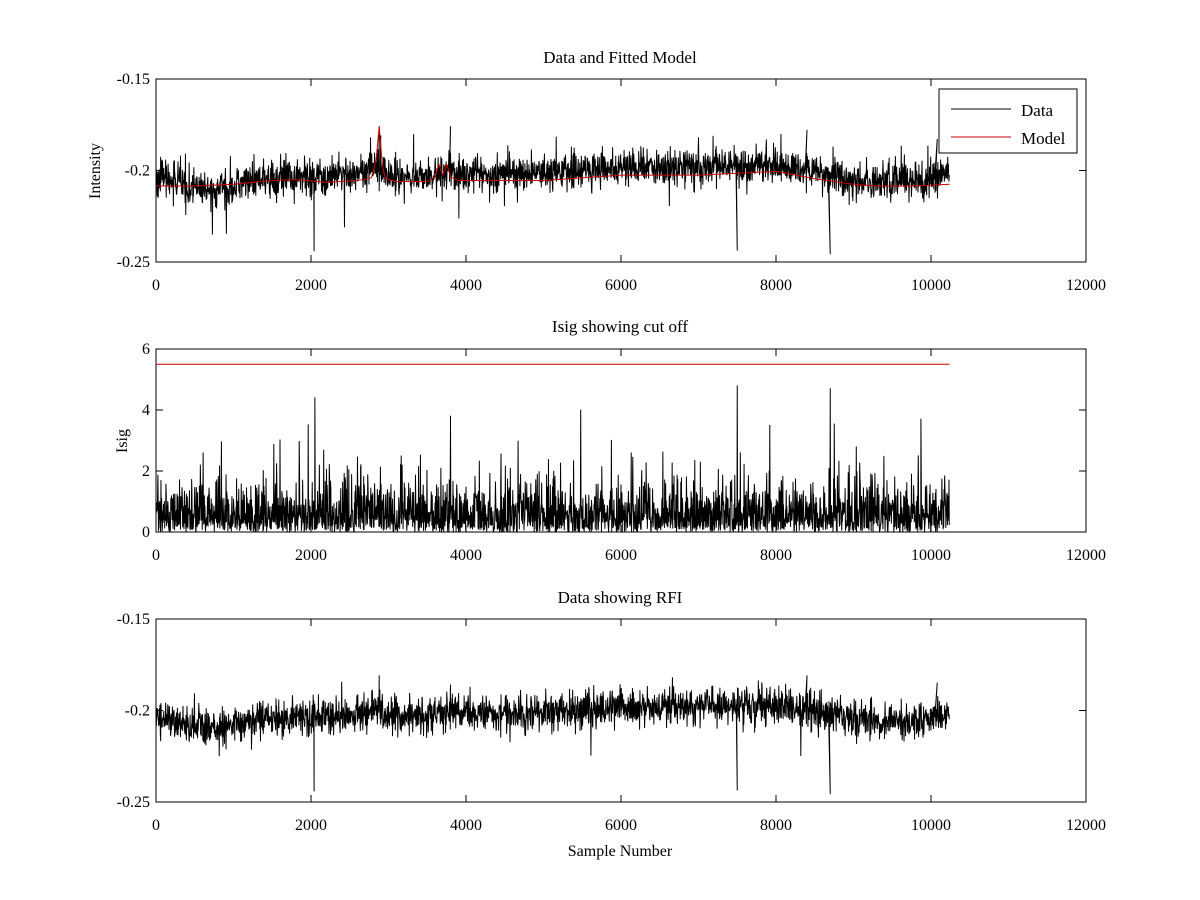 The image size is (1200, 900). I want to click on panel-2-title: Isig showing cut off, so click(620, 326).